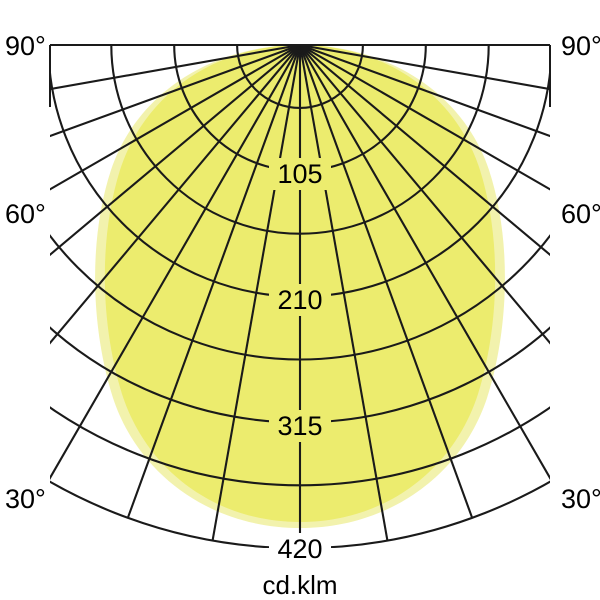 The image size is (600, 600). What do you see at coordinates (299, 585) in the screenshot?
I see `unit-label: cd.klm` at bounding box center [299, 585].